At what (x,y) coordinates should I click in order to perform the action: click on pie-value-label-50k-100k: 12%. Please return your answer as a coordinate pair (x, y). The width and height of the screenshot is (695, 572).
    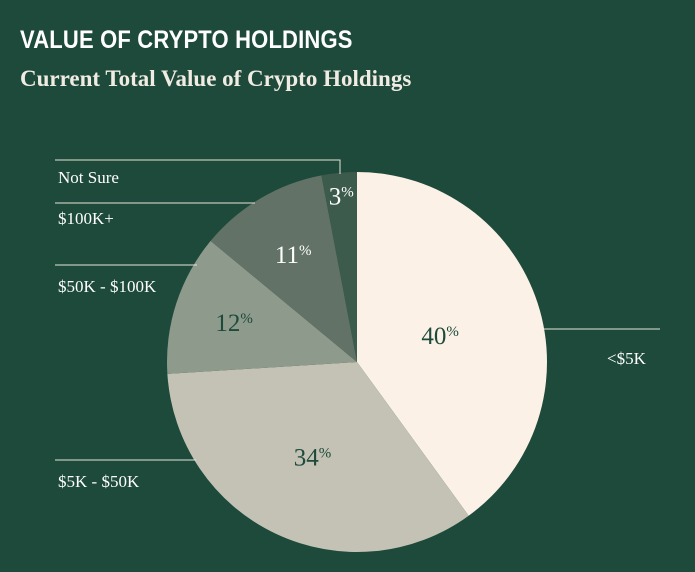
    Looking at the image, I should click on (234, 323).